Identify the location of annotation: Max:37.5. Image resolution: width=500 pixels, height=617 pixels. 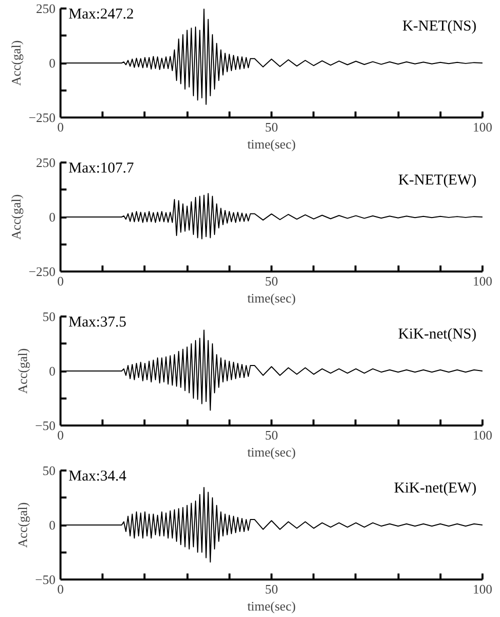
(97, 322).